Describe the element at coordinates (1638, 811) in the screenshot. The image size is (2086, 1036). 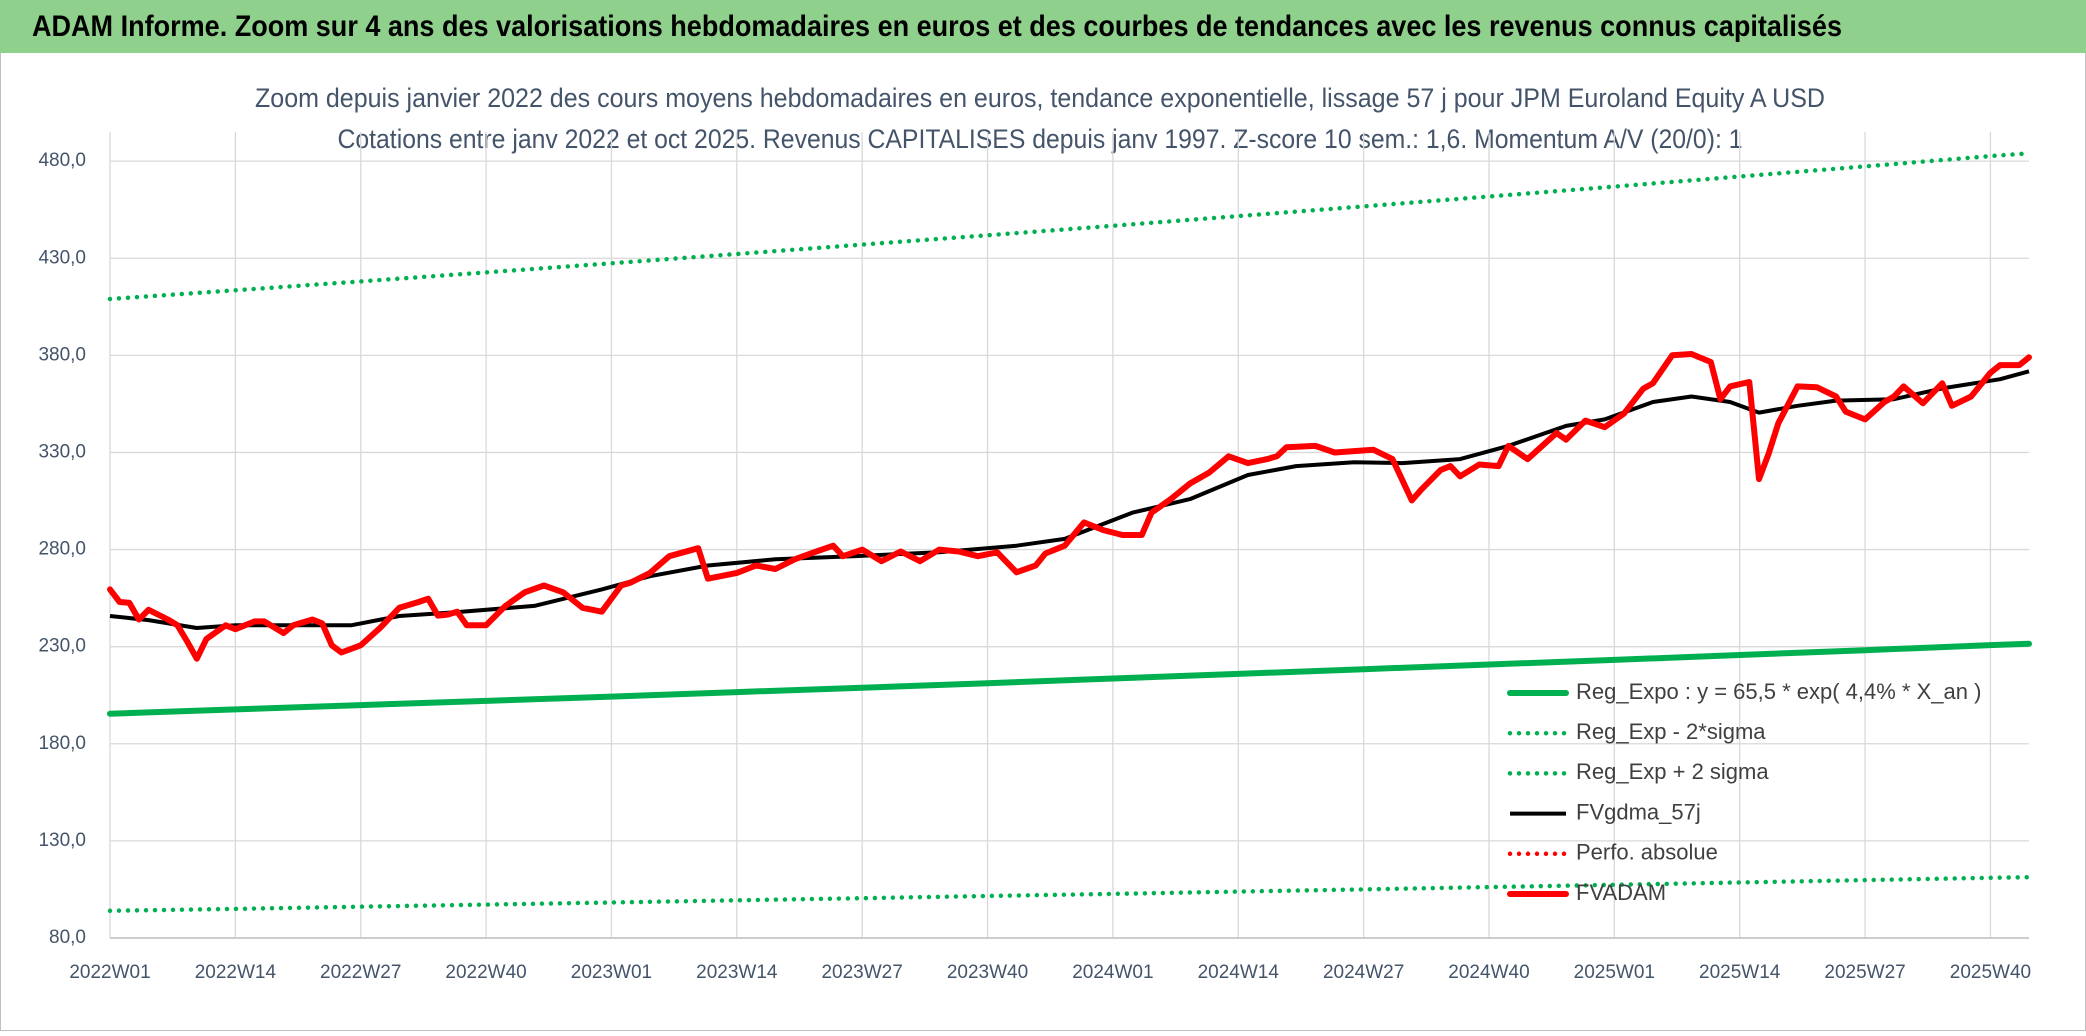
I see `legend-label: FVgdma_57j` at that location.